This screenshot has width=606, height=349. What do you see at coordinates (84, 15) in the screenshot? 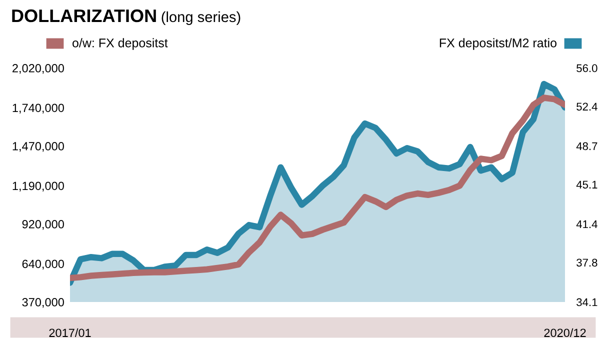
I see `chart-title: DOLLARIZATION` at bounding box center [84, 15].